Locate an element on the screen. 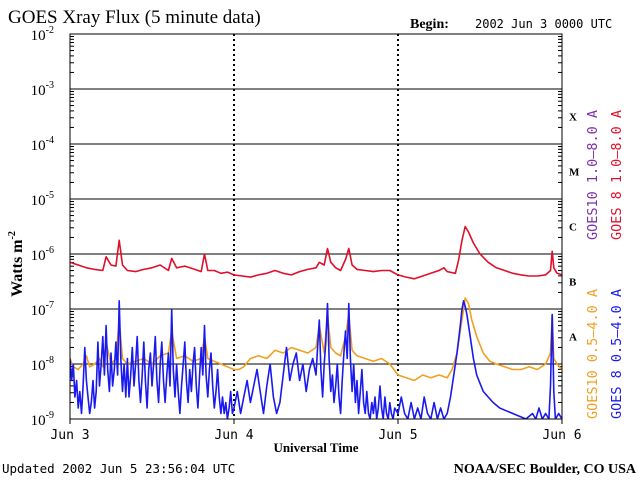  y-tick-label: 10⁻³ is located at coordinates (42, 89).